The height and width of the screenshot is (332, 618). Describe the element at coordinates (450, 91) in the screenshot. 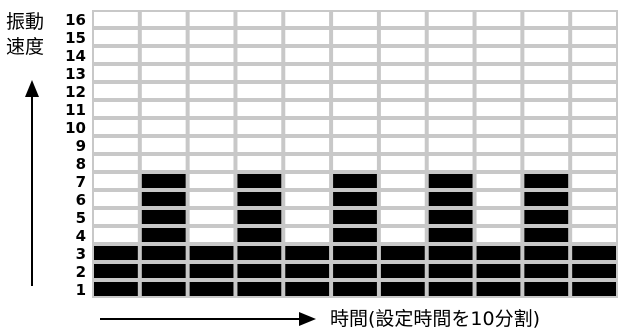

I see `empty-cell-col8-level12` at that location.